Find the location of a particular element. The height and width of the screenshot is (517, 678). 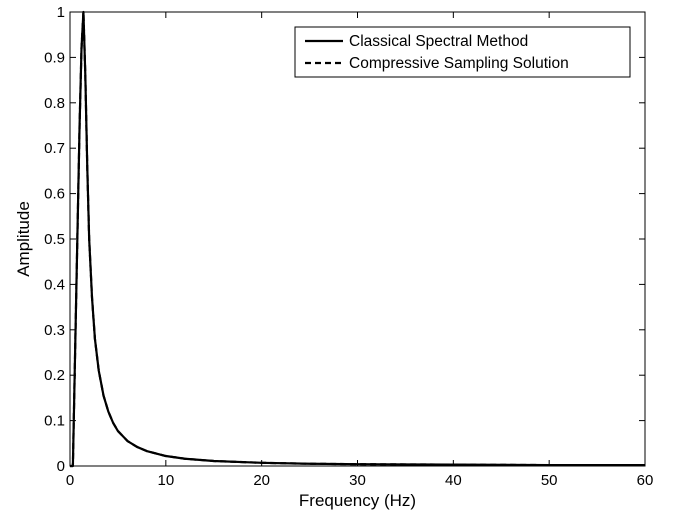

y-axis-label: Amplitude is located at coordinates (23, 239).